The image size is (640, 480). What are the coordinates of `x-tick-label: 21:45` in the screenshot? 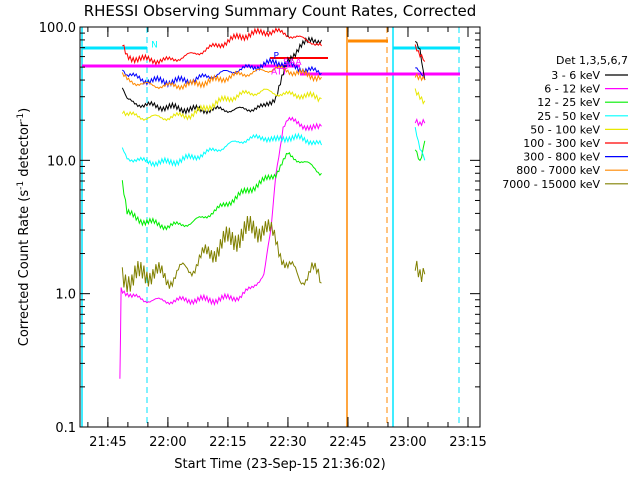 It's located at (107, 442).